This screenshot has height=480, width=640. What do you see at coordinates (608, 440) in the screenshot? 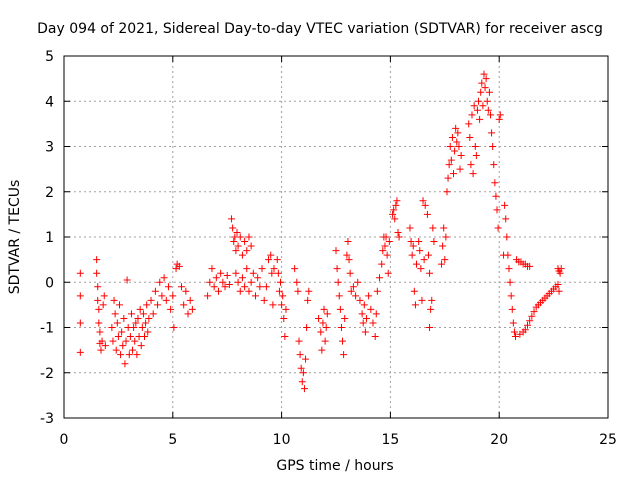
I see `x-tick-label: 25` at bounding box center [608, 440].